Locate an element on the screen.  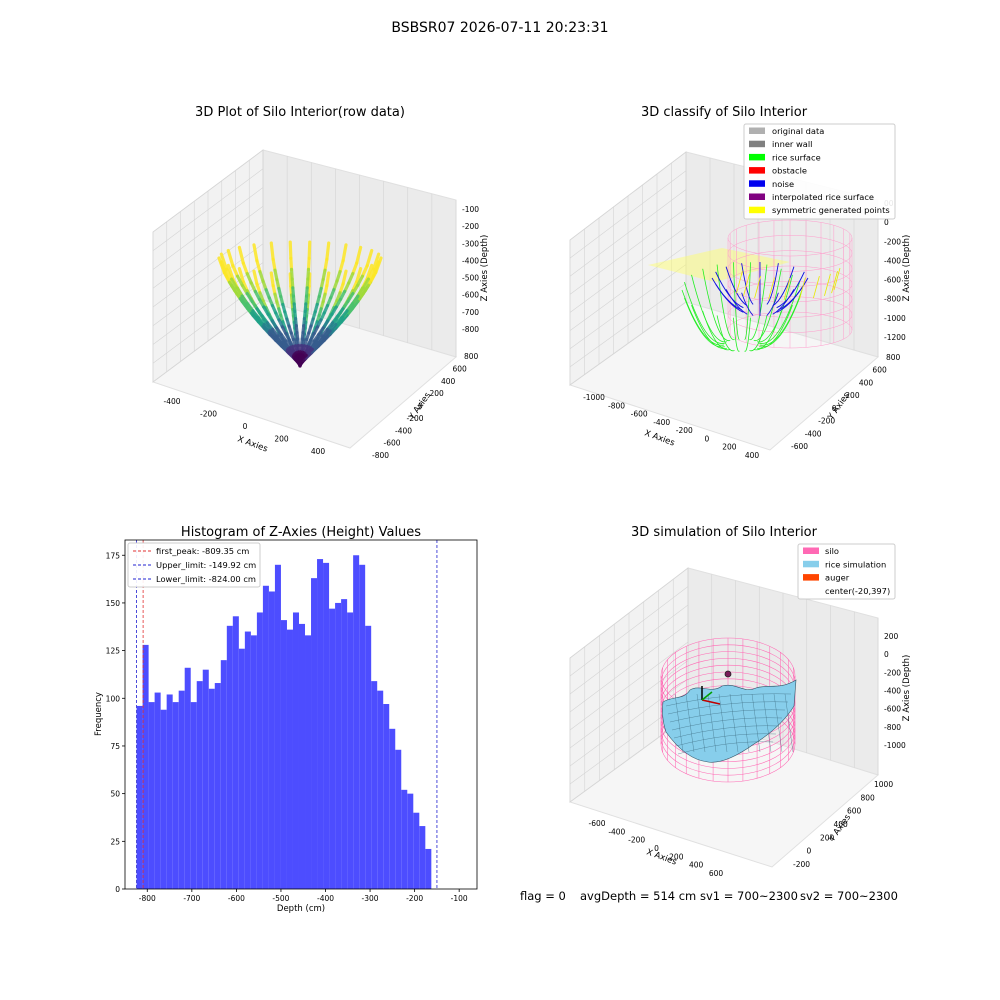
histogram-title: Histogram of Z-Axies (Height) Values is located at coordinates (301, 532).